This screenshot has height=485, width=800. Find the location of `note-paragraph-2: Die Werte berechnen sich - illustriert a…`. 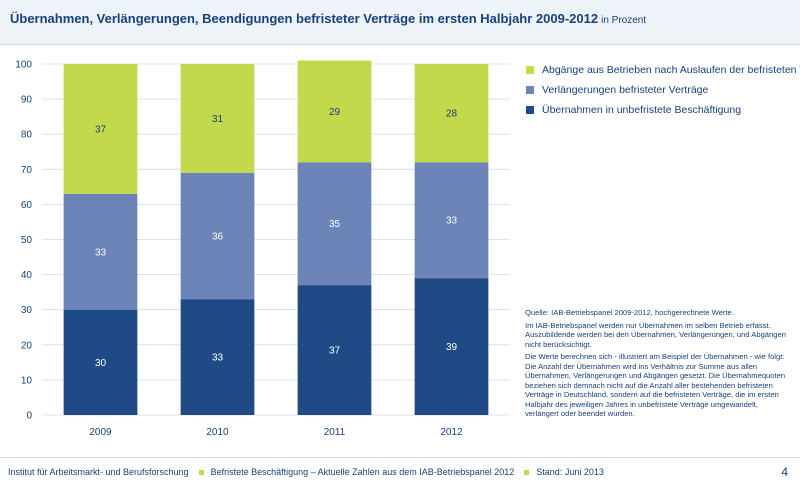

note-paragraph-2: Die Werte berechnen sich - illustriert a… is located at coordinates (655, 385).